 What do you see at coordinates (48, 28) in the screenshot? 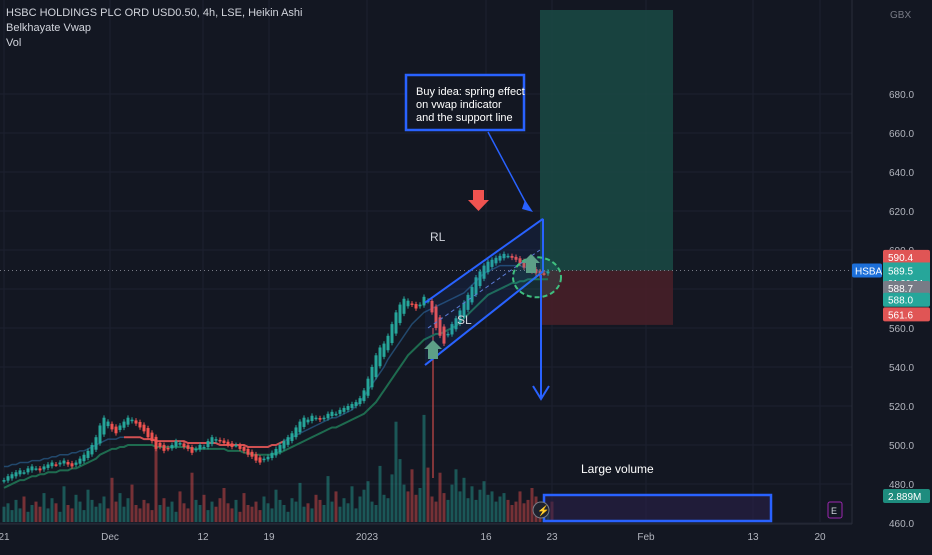
I see `indicator-label: Belkhayate Vwap` at bounding box center [48, 28].